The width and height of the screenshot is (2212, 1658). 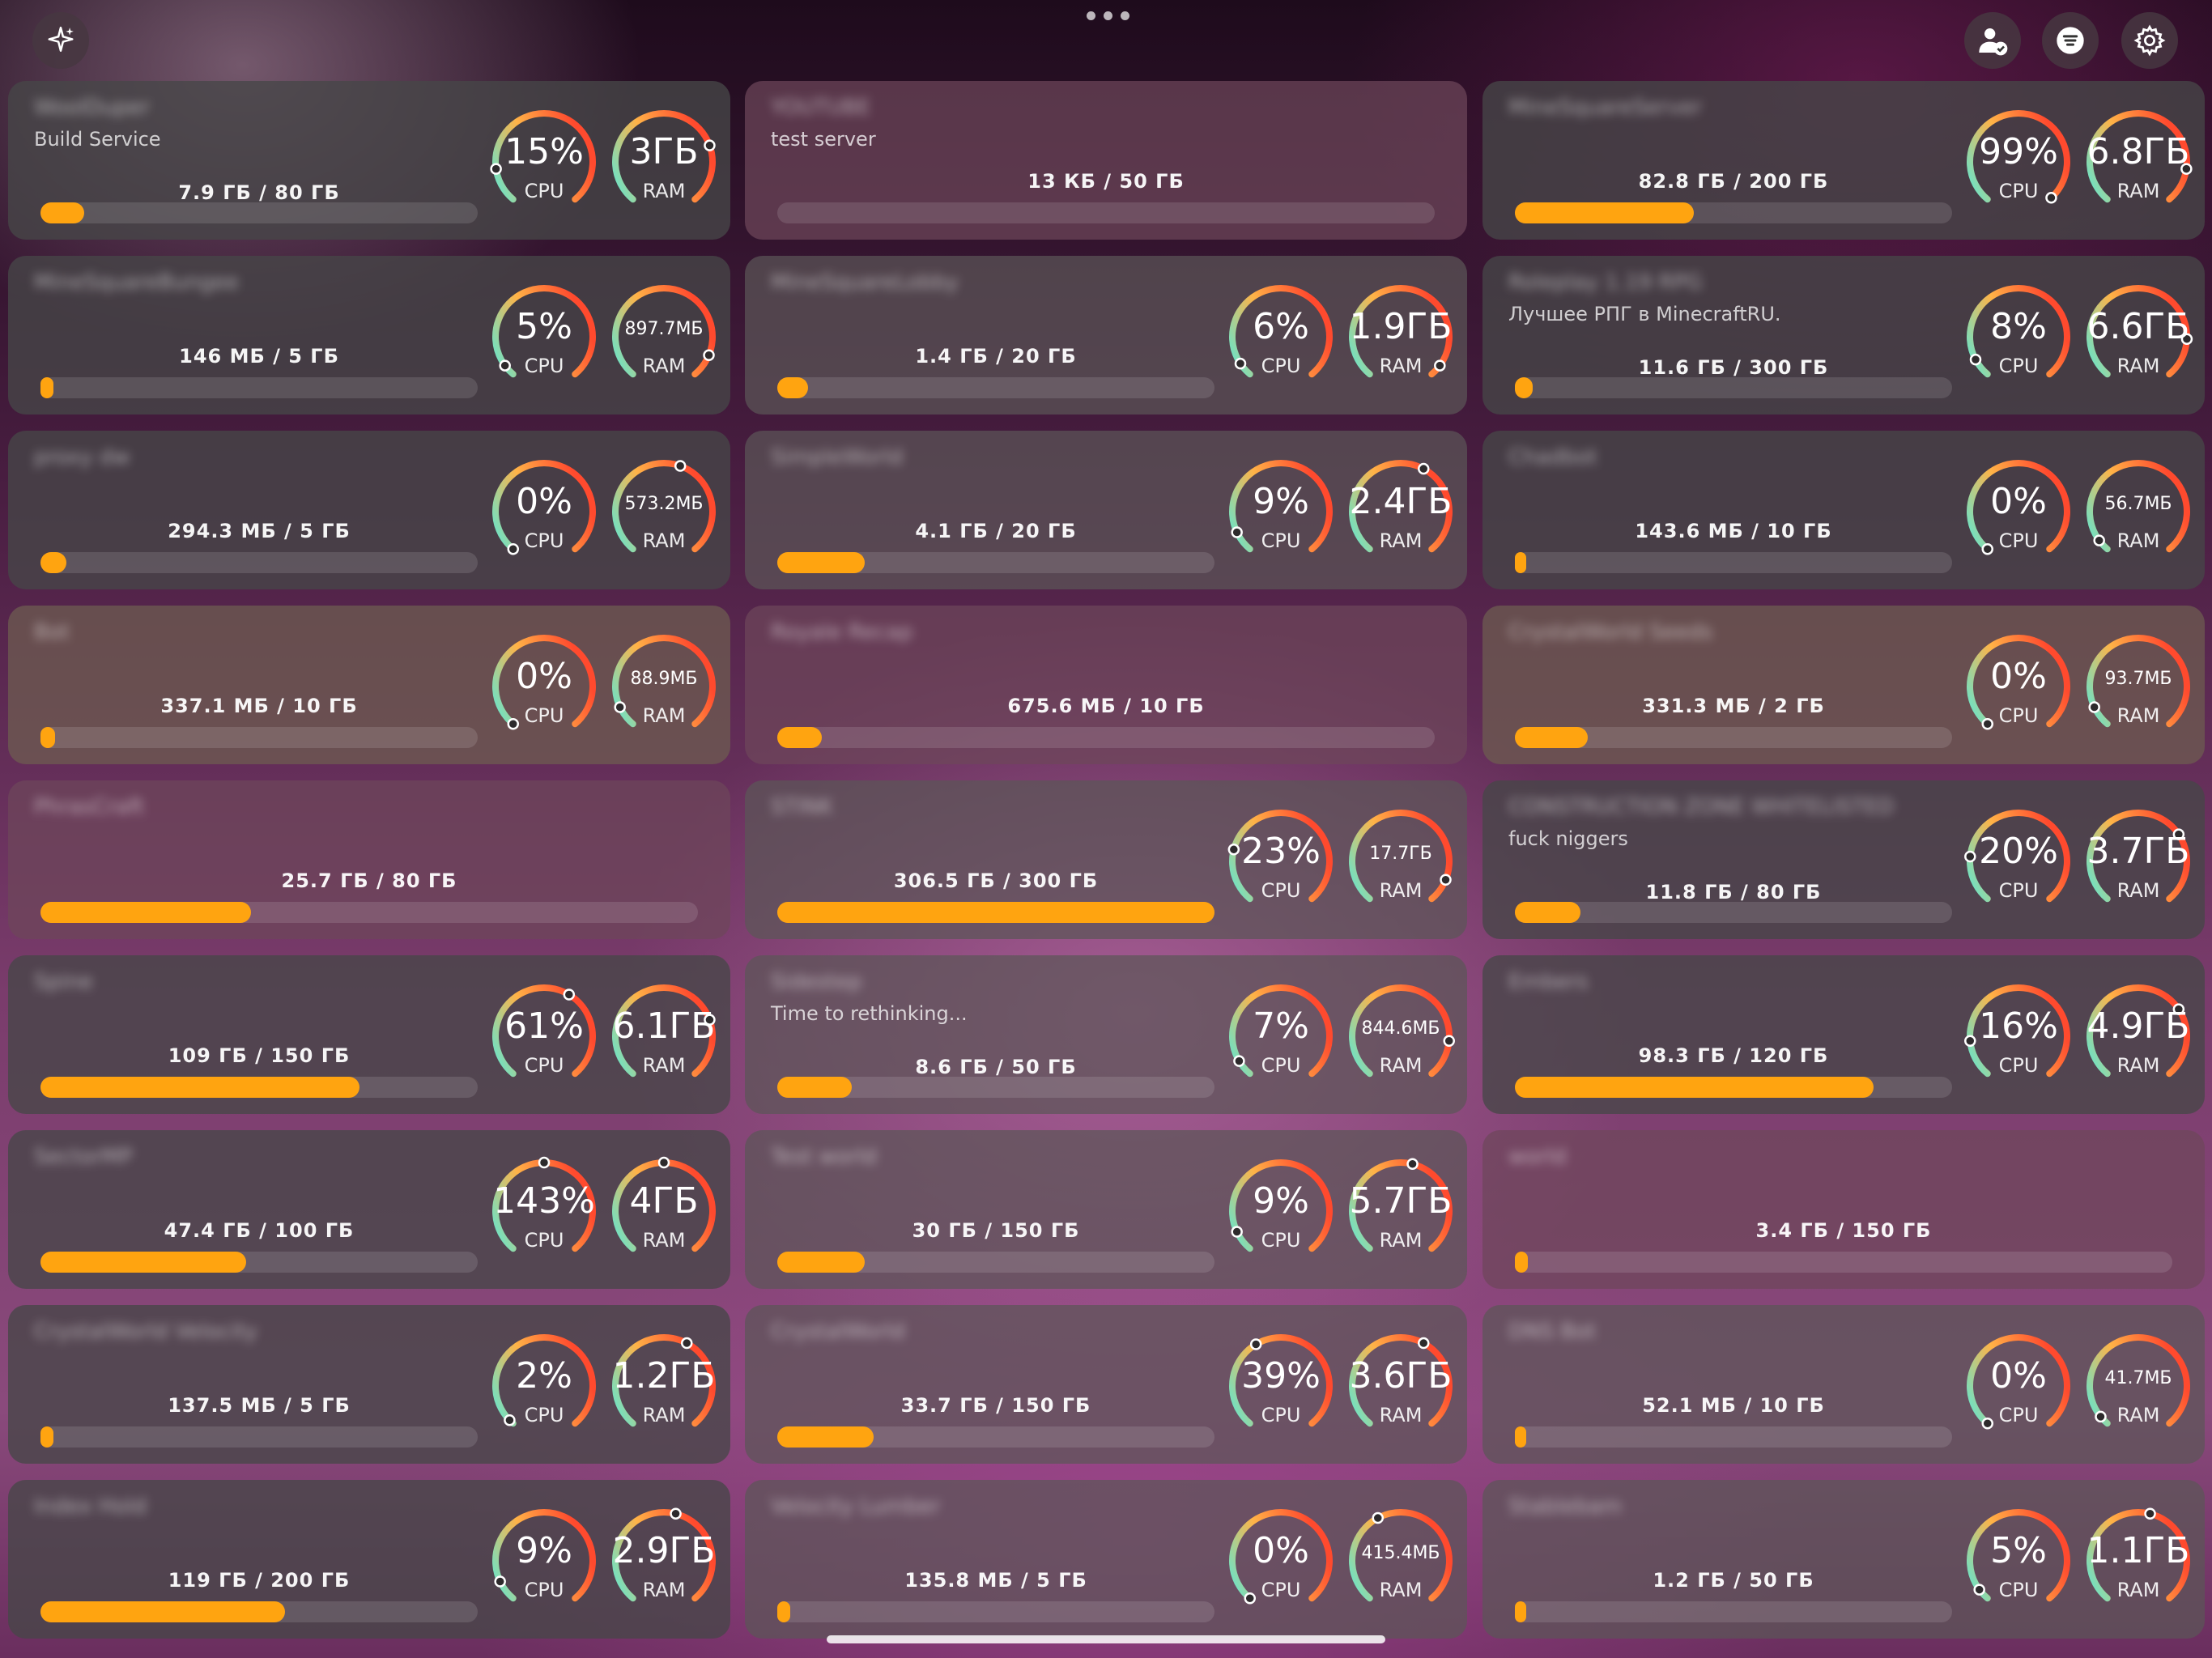 What do you see at coordinates (369, 1559) in the screenshot?
I see `server-card: Index Hold 119 ГБ / 200 ГБ 9% CPU 2.9ГБ RAM` at bounding box center [369, 1559].